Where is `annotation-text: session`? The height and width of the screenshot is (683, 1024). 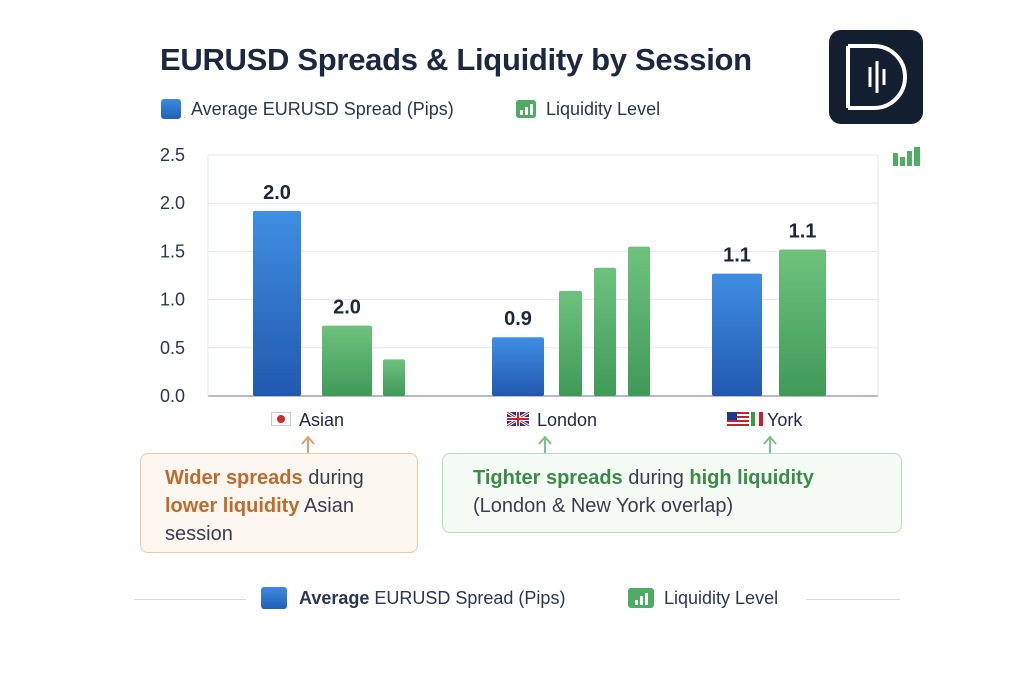 annotation-text: session is located at coordinates (199, 534).